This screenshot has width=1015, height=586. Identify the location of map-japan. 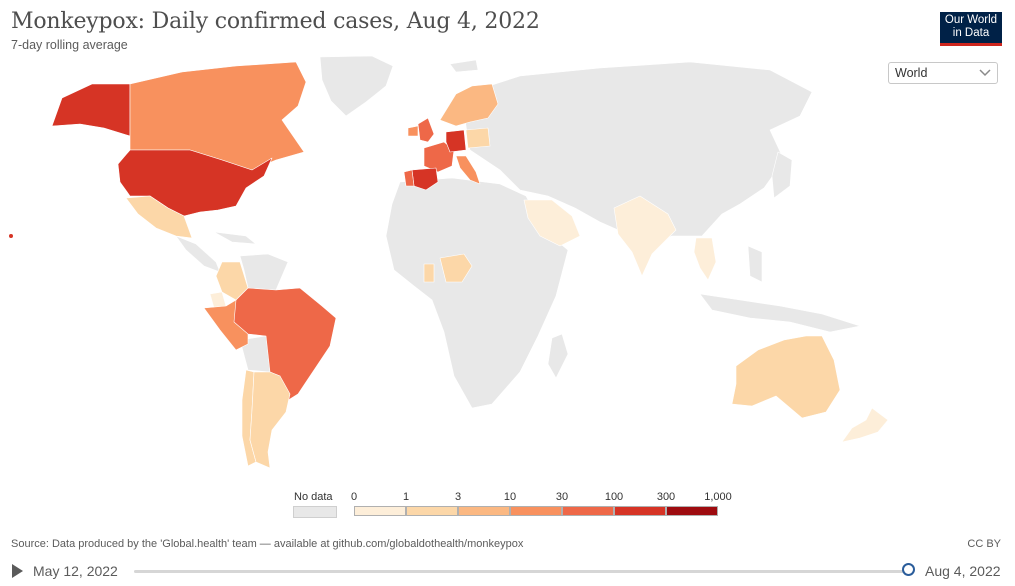
(782, 175).